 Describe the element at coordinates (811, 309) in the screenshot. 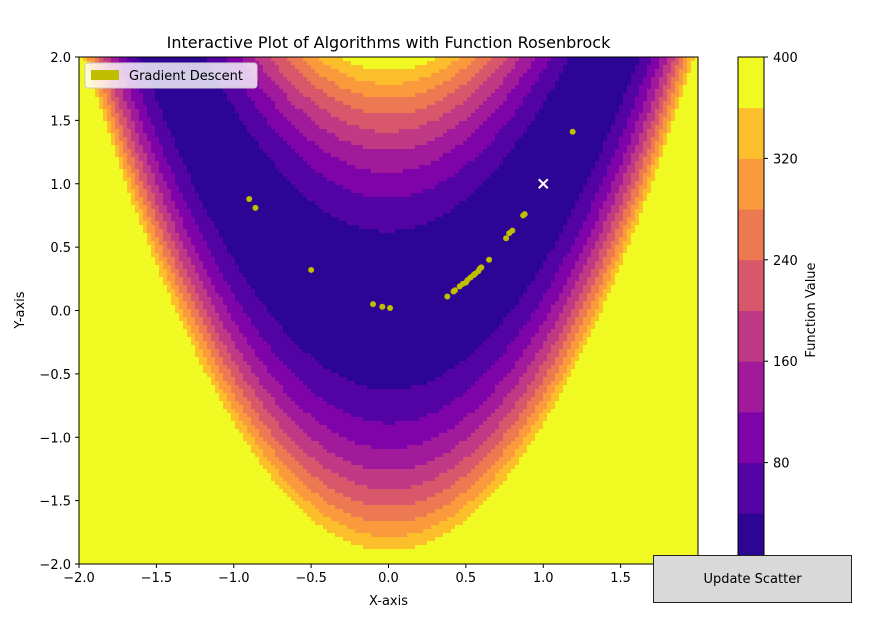

I see `colorbar-label: Function Value` at that location.